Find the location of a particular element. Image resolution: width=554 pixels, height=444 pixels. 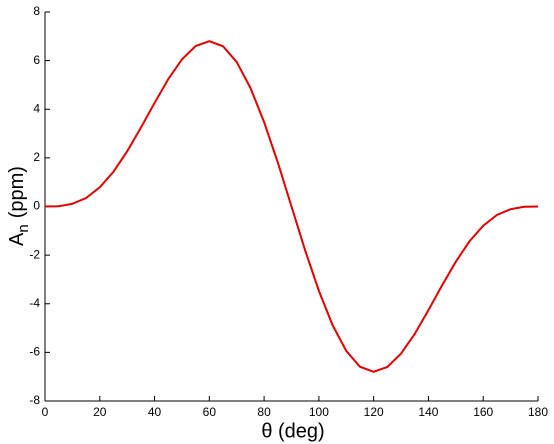

x-tick-label: 0 is located at coordinates (45, 412).